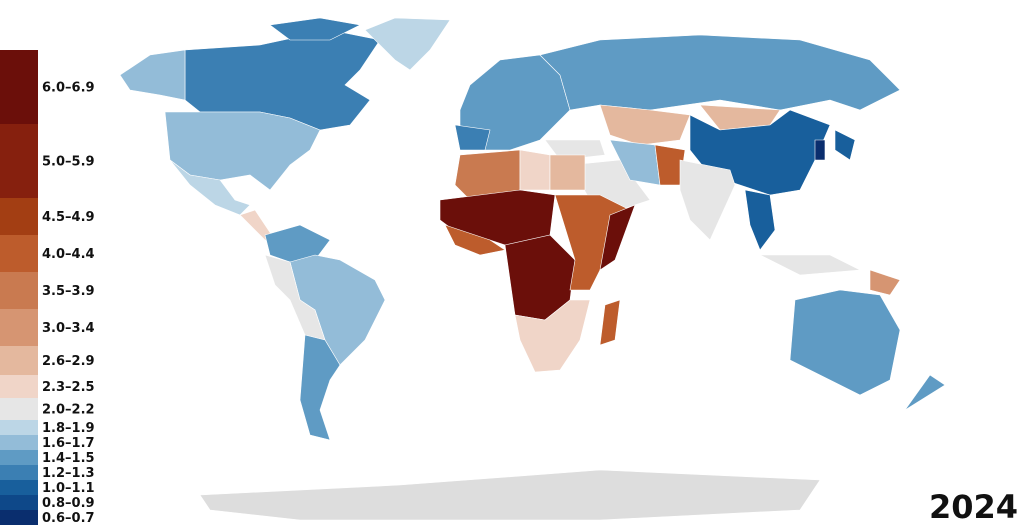 The width and height of the screenshot is (1024, 525). I want to click on legend-label: 1.2–1.3, so click(68, 473).